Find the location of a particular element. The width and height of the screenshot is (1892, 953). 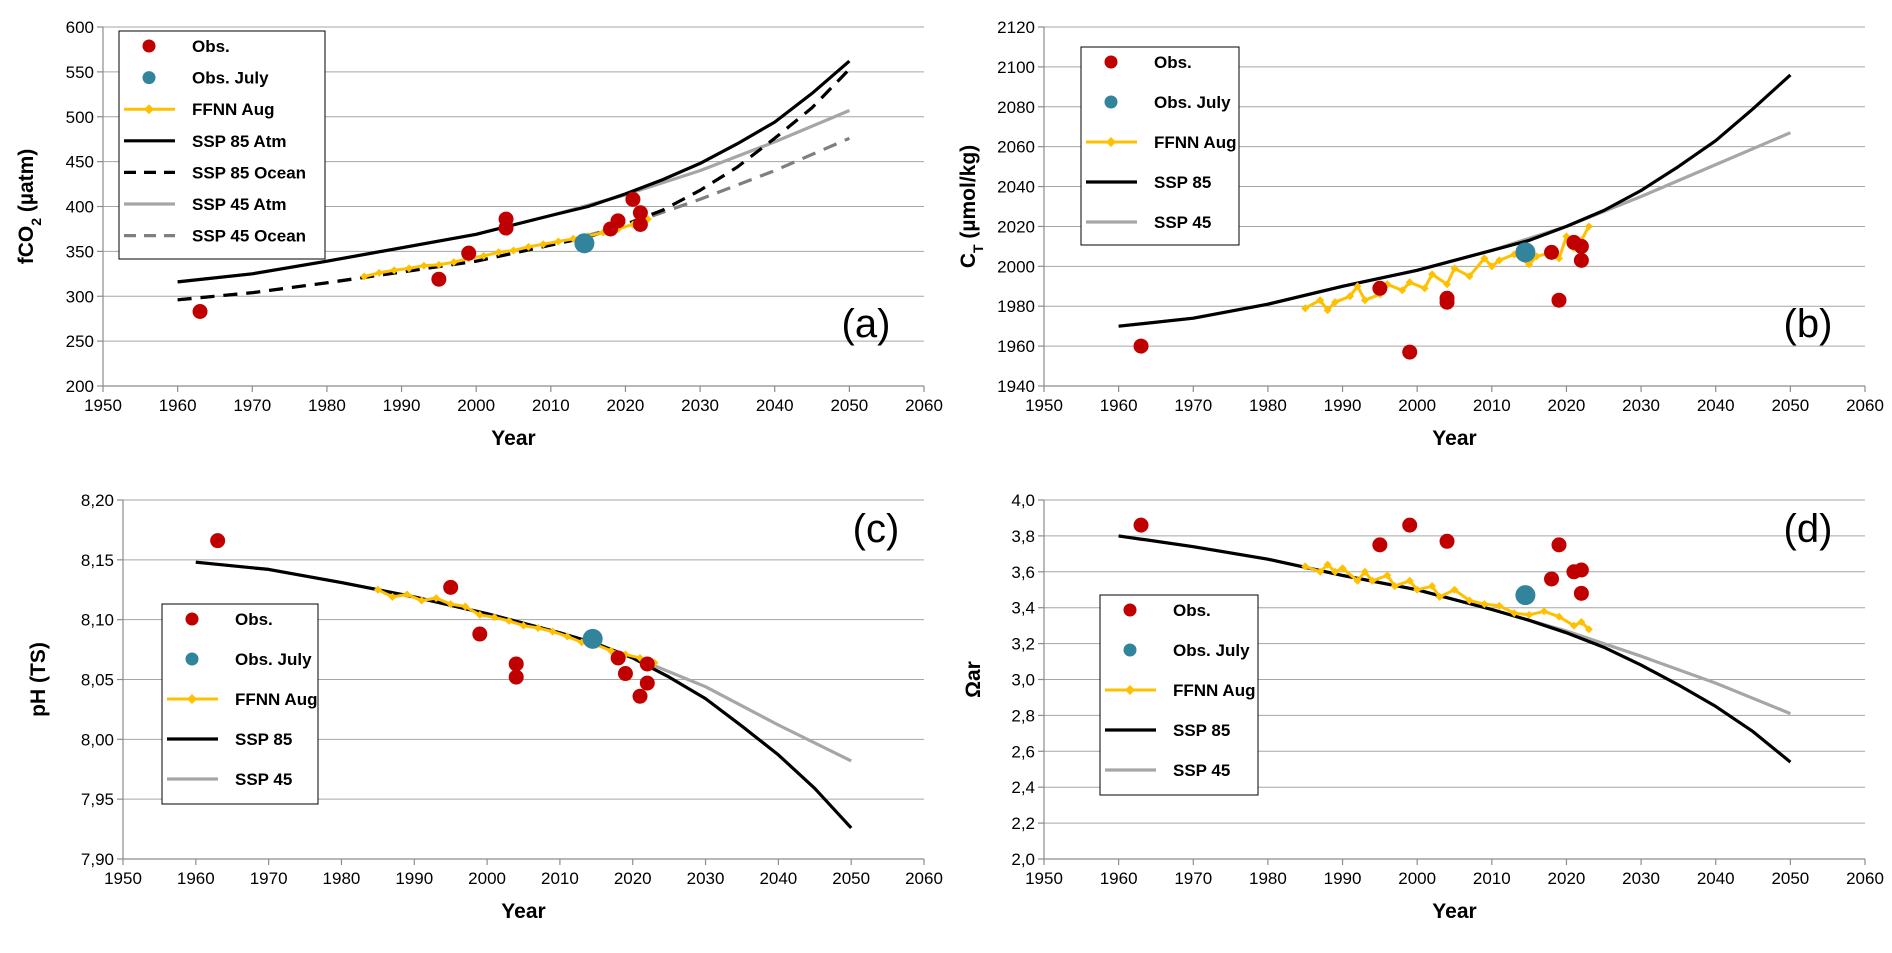

x-axis-label: Year is located at coordinates (1454, 438).